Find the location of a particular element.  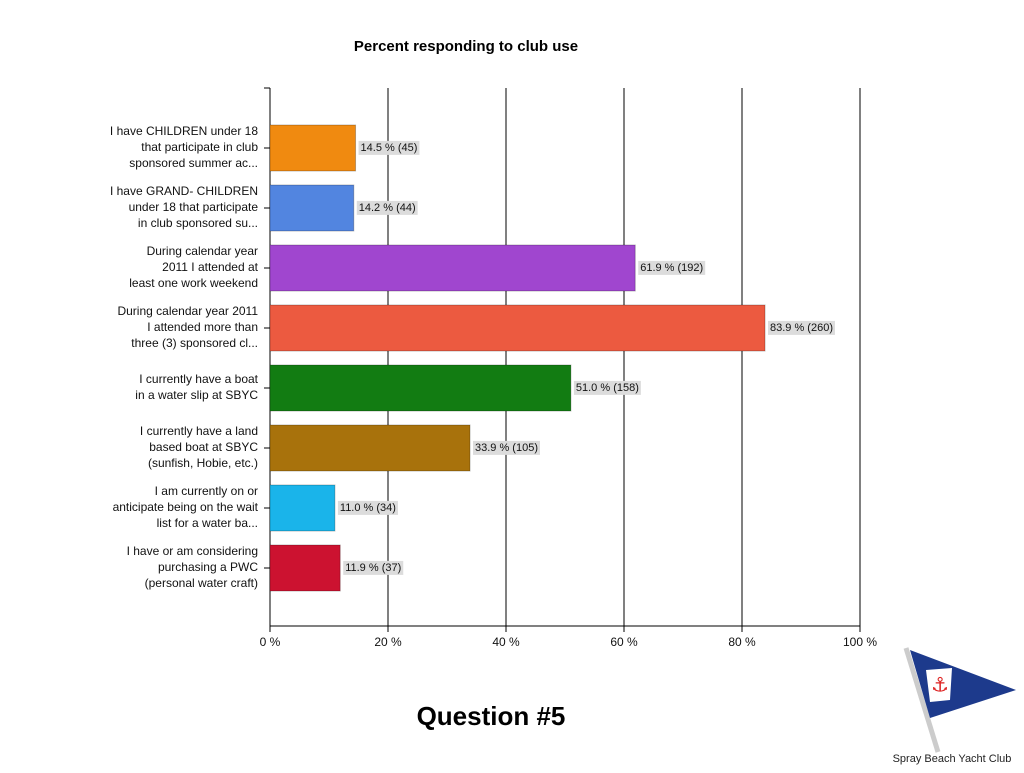

data-label: 11.9 % (37) is located at coordinates (373, 568).